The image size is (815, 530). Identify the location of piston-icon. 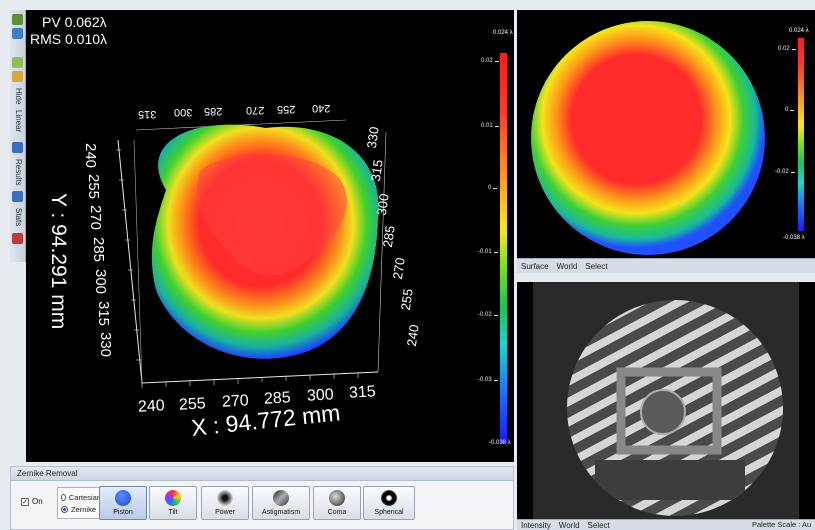
(123, 498).